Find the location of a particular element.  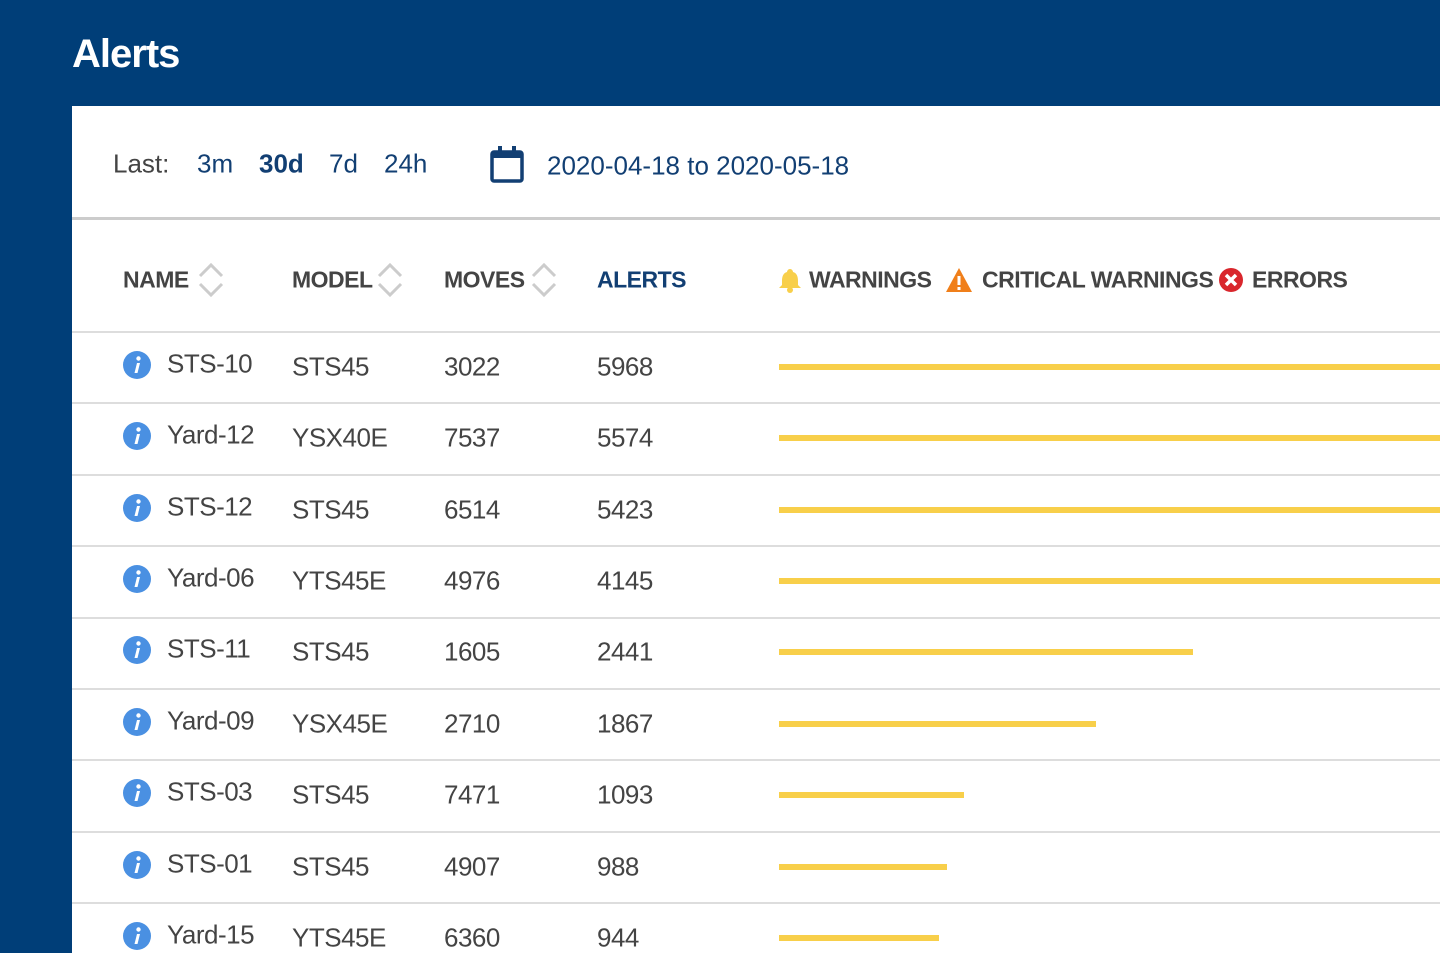

cell-name: Yard-12 is located at coordinates (210, 435).